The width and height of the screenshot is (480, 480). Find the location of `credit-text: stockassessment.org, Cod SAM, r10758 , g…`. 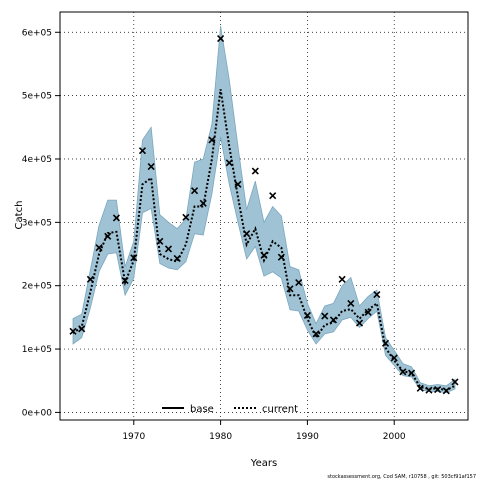

credit-text: stockassessment.org, Cod SAM, r10758 , g… is located at coordinates (401, 477).